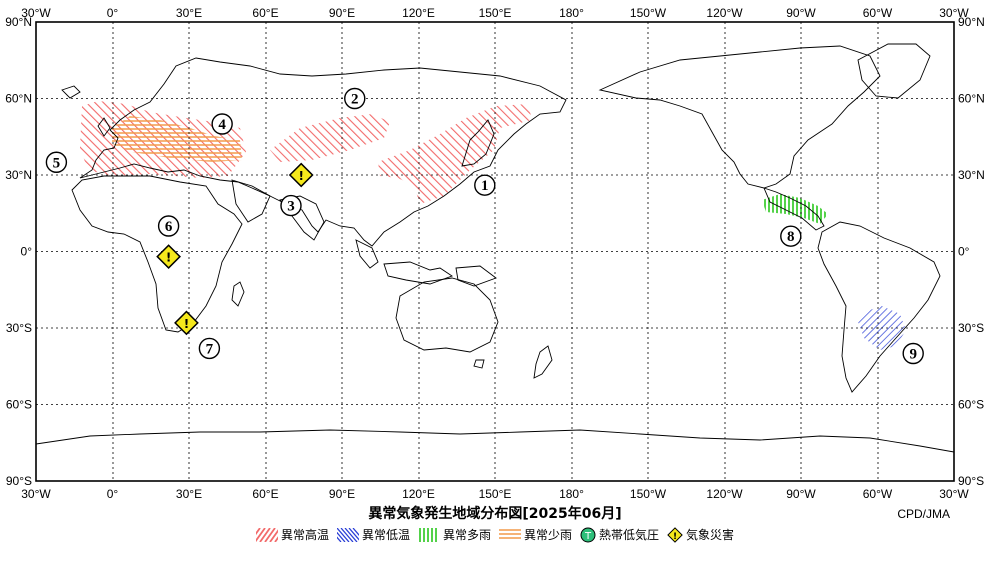 This screenshot has width=990, height=575. I want to click on legend-item-light-rain: 異常少雨, so click(535, 534).